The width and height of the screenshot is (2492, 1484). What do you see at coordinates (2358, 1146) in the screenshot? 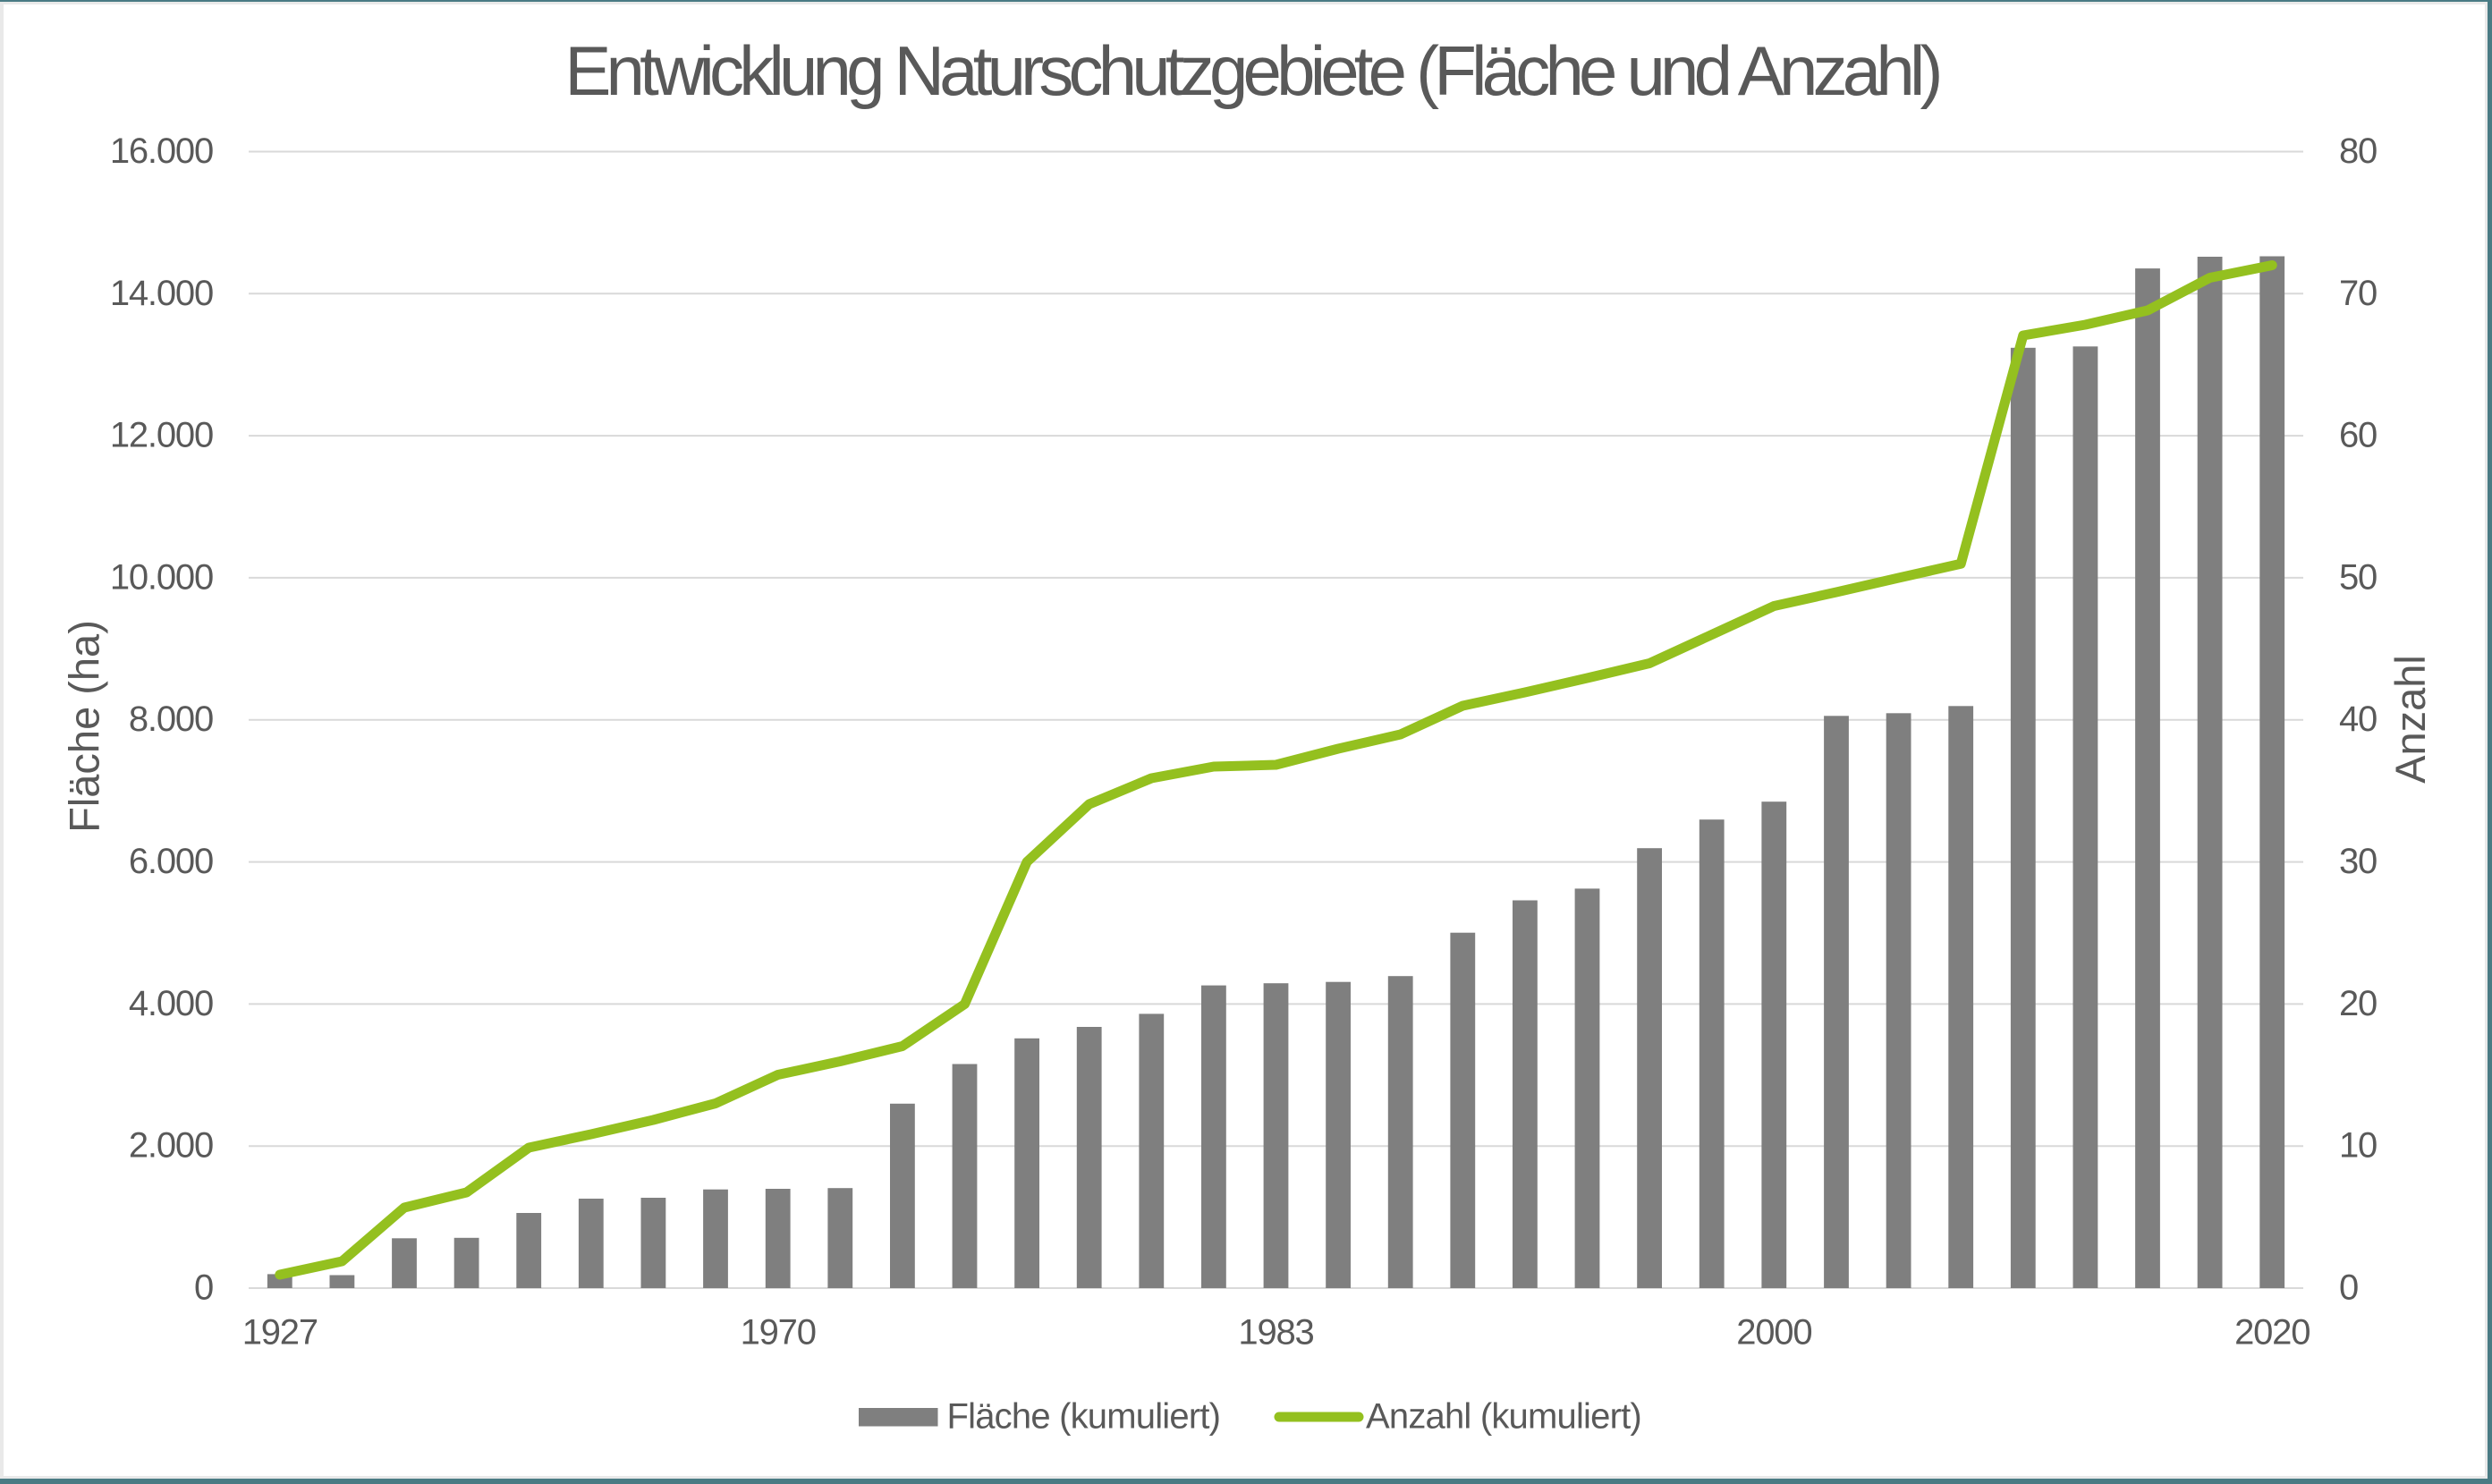
I see `svg-text: 10` at bounding box center [2358, 1146].